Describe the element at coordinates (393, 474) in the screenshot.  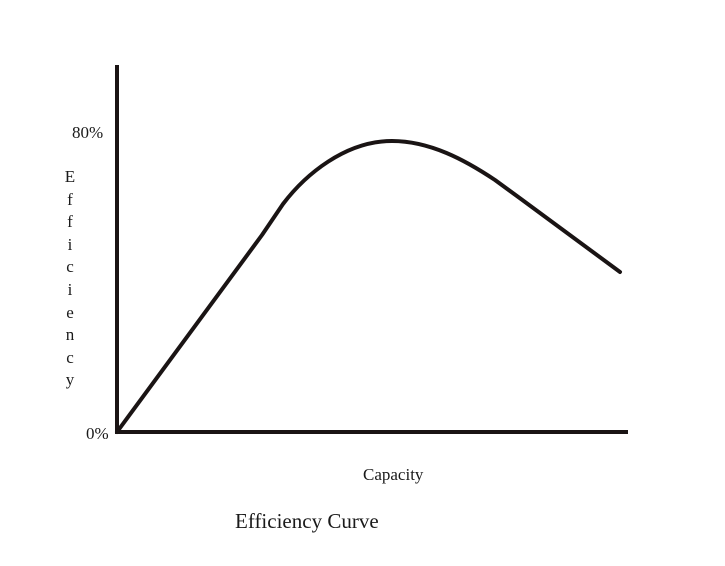
I see `x-axis-label: Capacity` at that location.